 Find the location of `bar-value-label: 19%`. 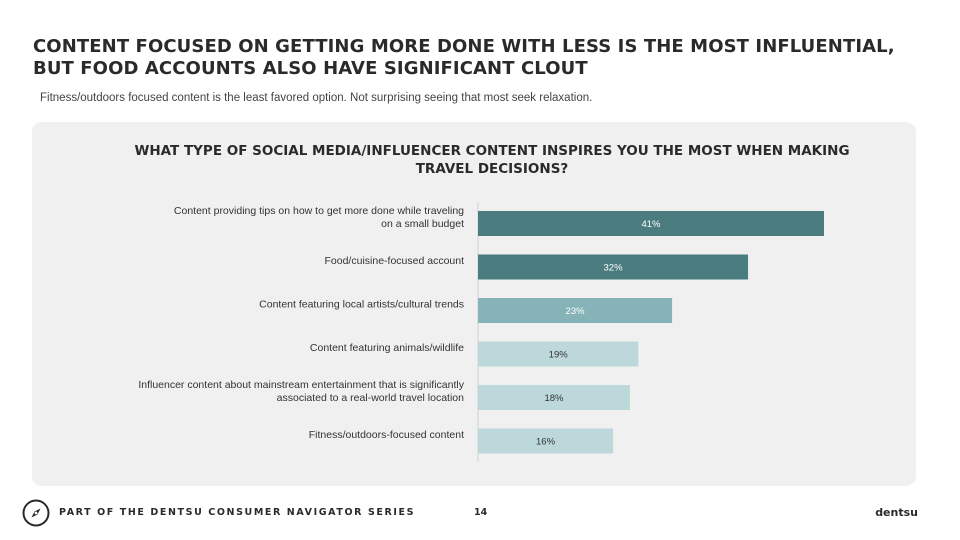

bar-value-label: 19% is located at coordinates (559, 355).